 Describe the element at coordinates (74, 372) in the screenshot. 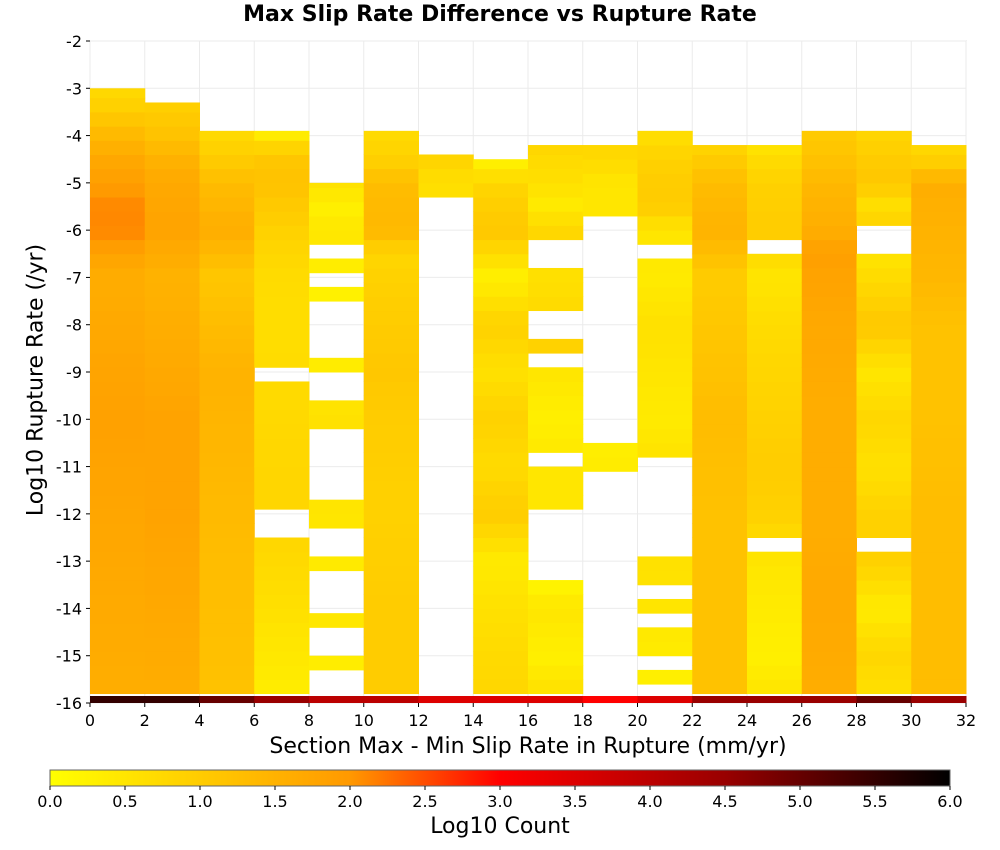

I see `y-tick-label: -9` at that location.